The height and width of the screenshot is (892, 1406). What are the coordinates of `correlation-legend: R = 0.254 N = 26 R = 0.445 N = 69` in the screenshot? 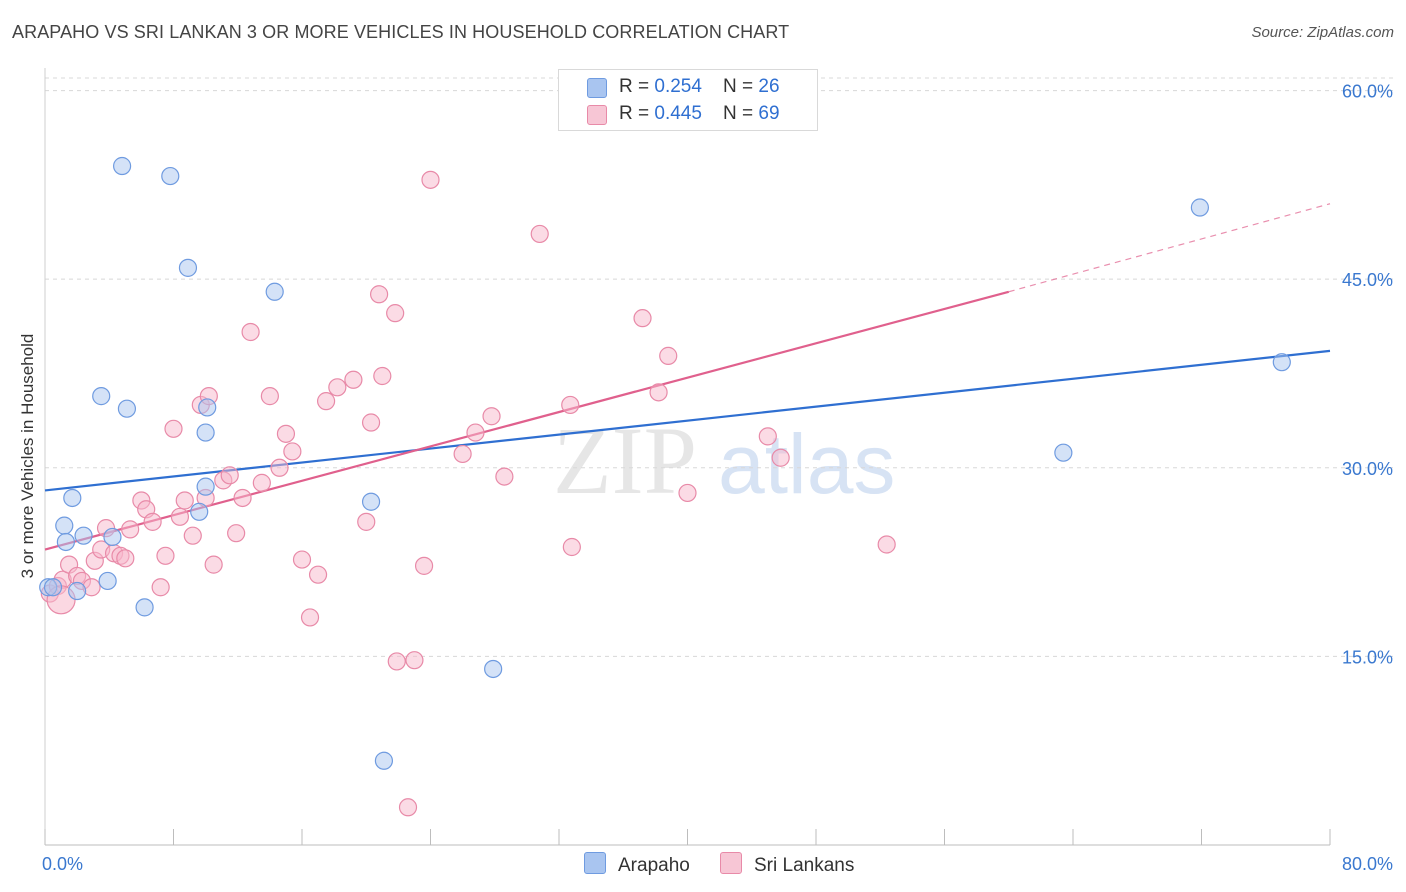 It's located at (688, 100).